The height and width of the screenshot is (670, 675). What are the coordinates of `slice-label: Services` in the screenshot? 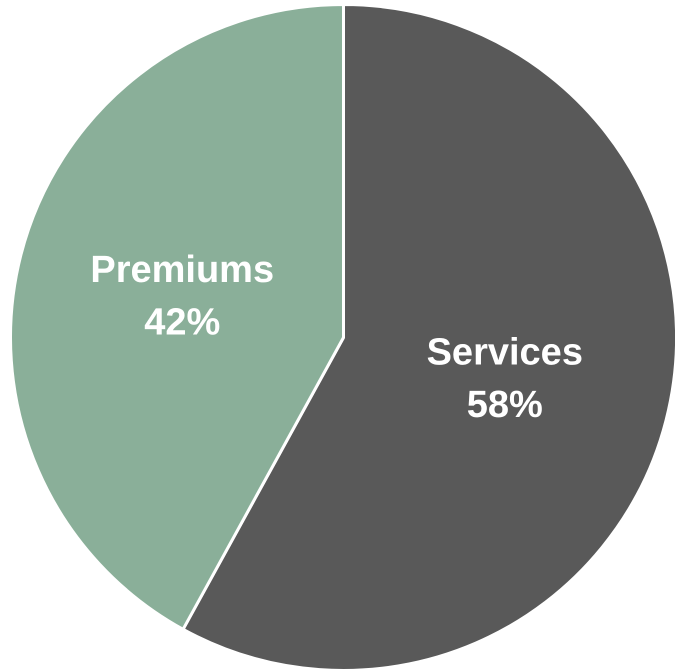 It's located at (504, 353).